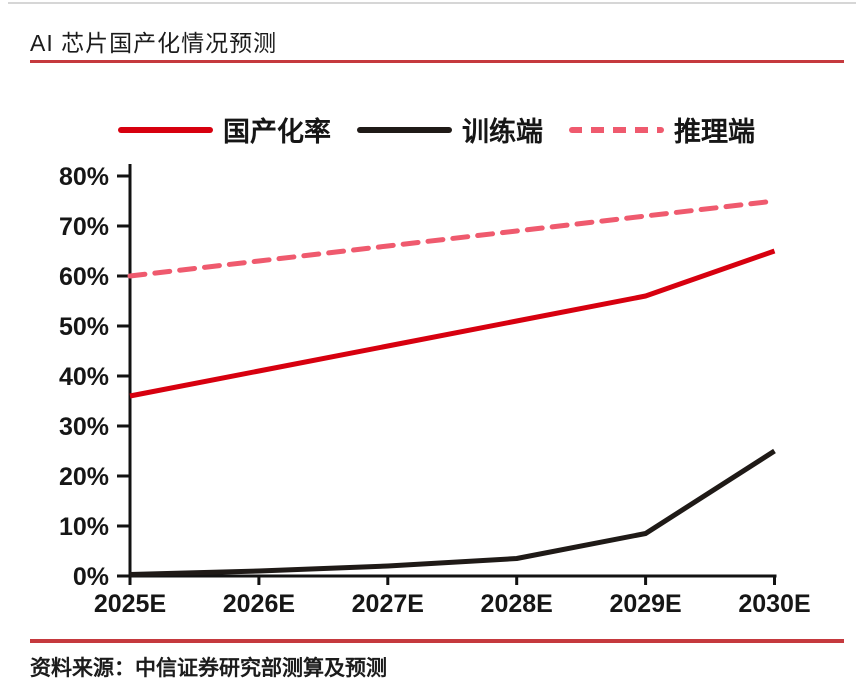  I want to click on page-title: AI 芯片国产化情况预测, so click(154, 43).